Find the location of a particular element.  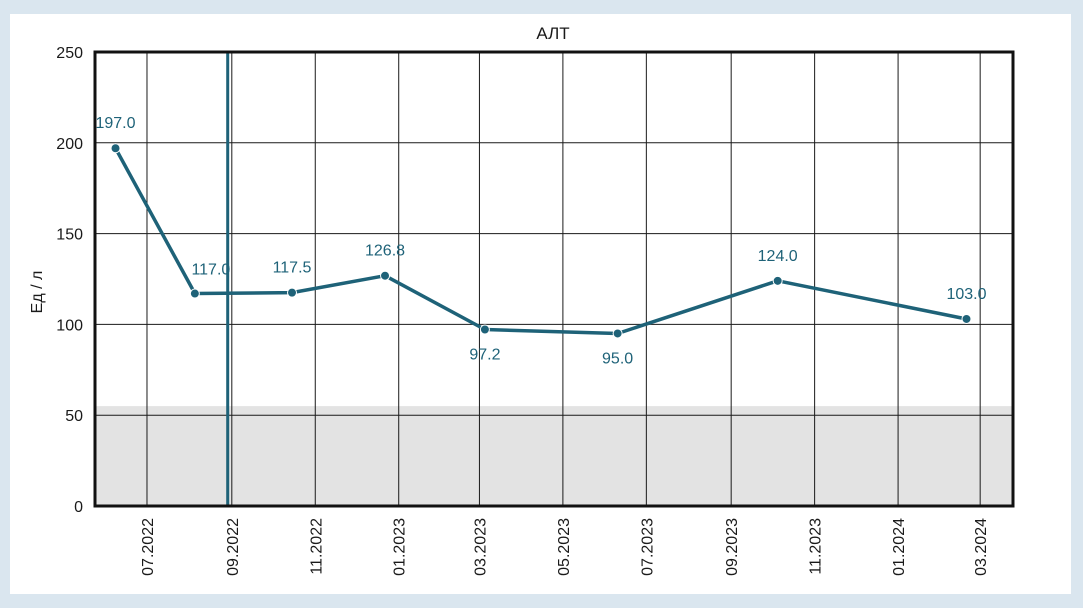

data-label: 95.0 is located at coordinates (617, 358).